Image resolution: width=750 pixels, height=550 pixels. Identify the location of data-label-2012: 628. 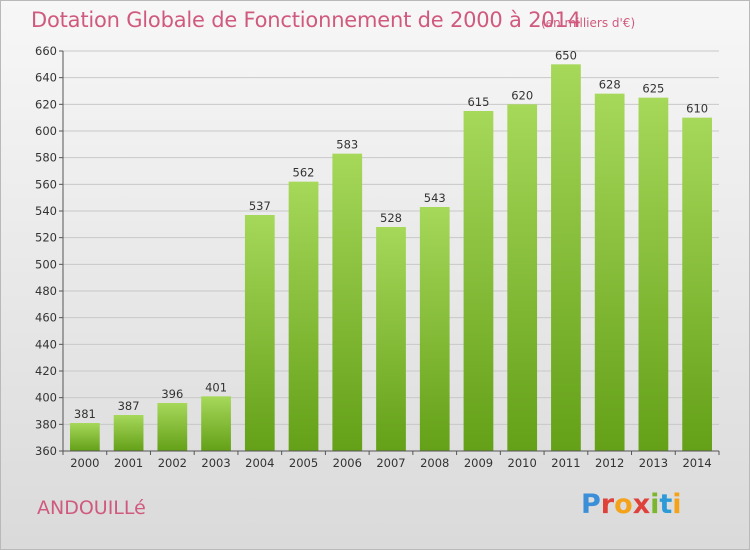
(610, 85).